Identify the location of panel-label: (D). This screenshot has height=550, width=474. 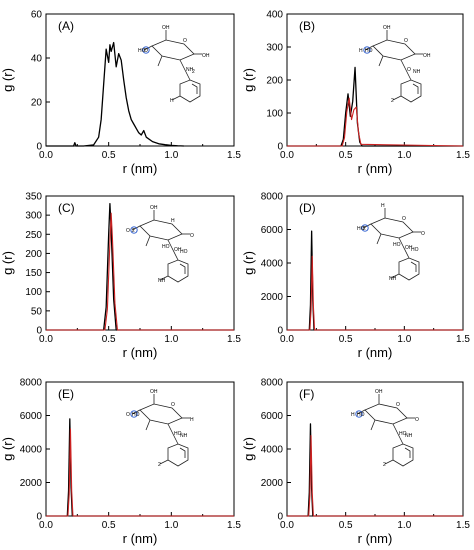
(307, 208).